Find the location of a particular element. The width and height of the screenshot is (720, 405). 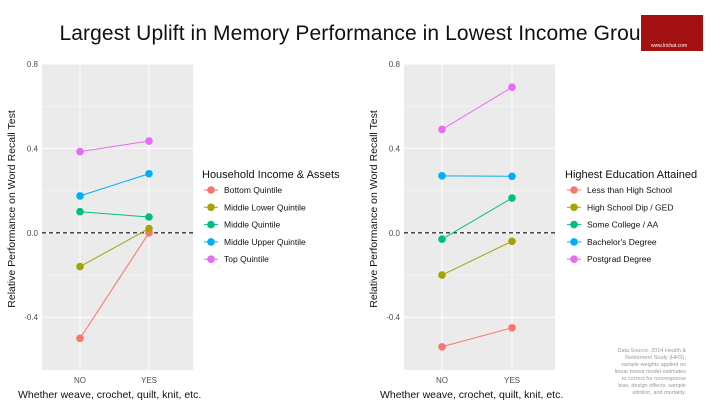

legend-label: Bottom Quintile is located at coordinates (253, 190).